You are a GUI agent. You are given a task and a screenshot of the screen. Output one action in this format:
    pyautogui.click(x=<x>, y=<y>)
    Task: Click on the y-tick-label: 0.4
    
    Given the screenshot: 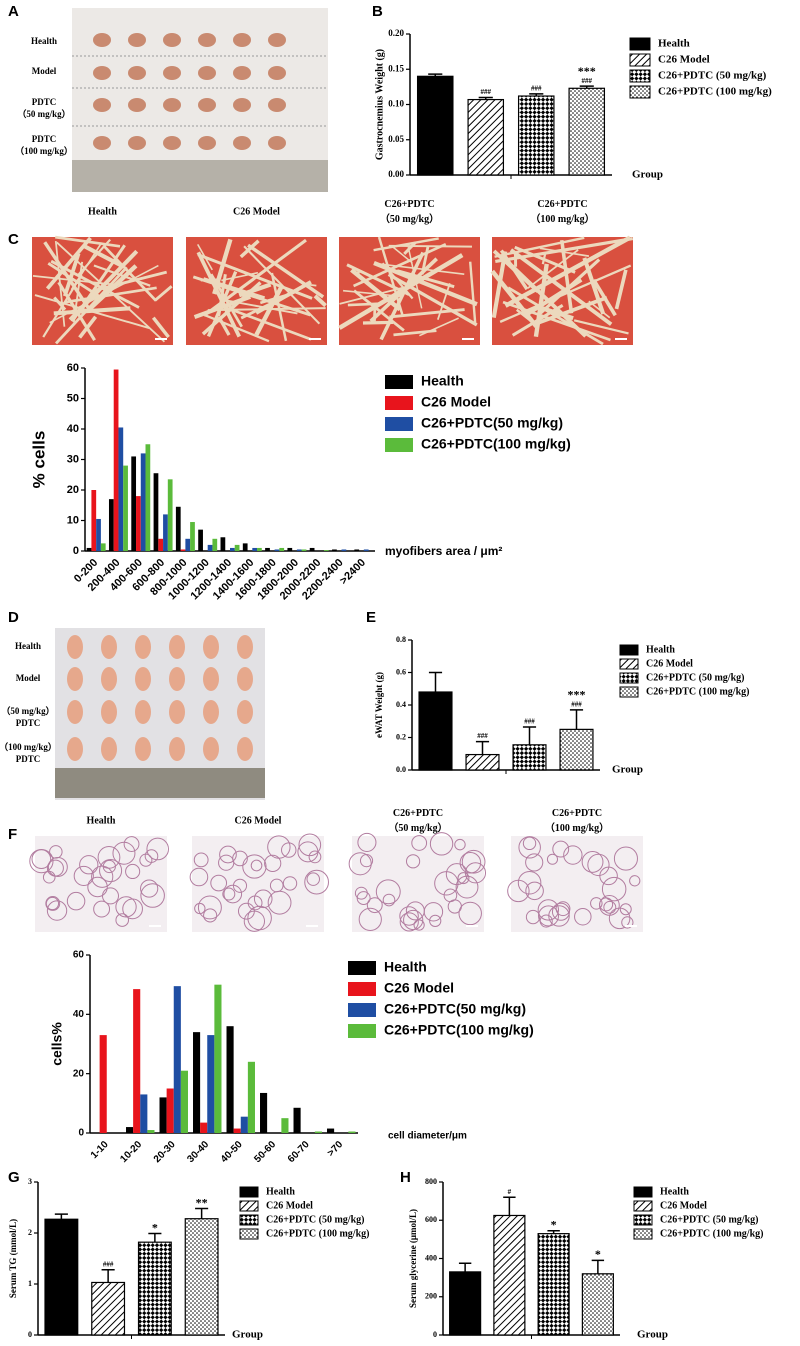 What is the action you would take?
    pyautogui.click(x=401, y=704)
    